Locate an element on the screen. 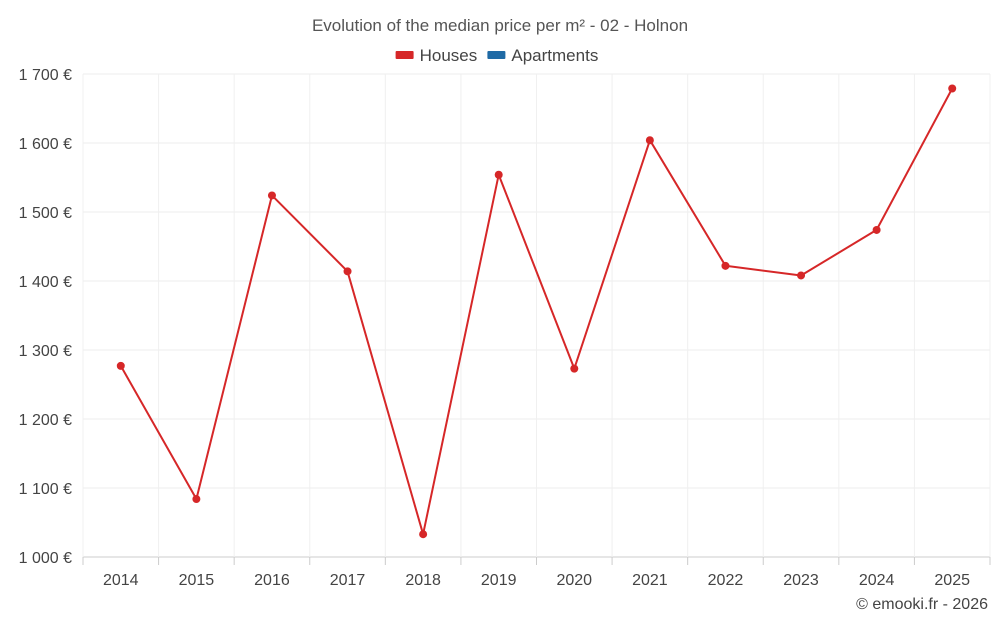  x-tick-label: 2015 is located at coordinates (197, 580).